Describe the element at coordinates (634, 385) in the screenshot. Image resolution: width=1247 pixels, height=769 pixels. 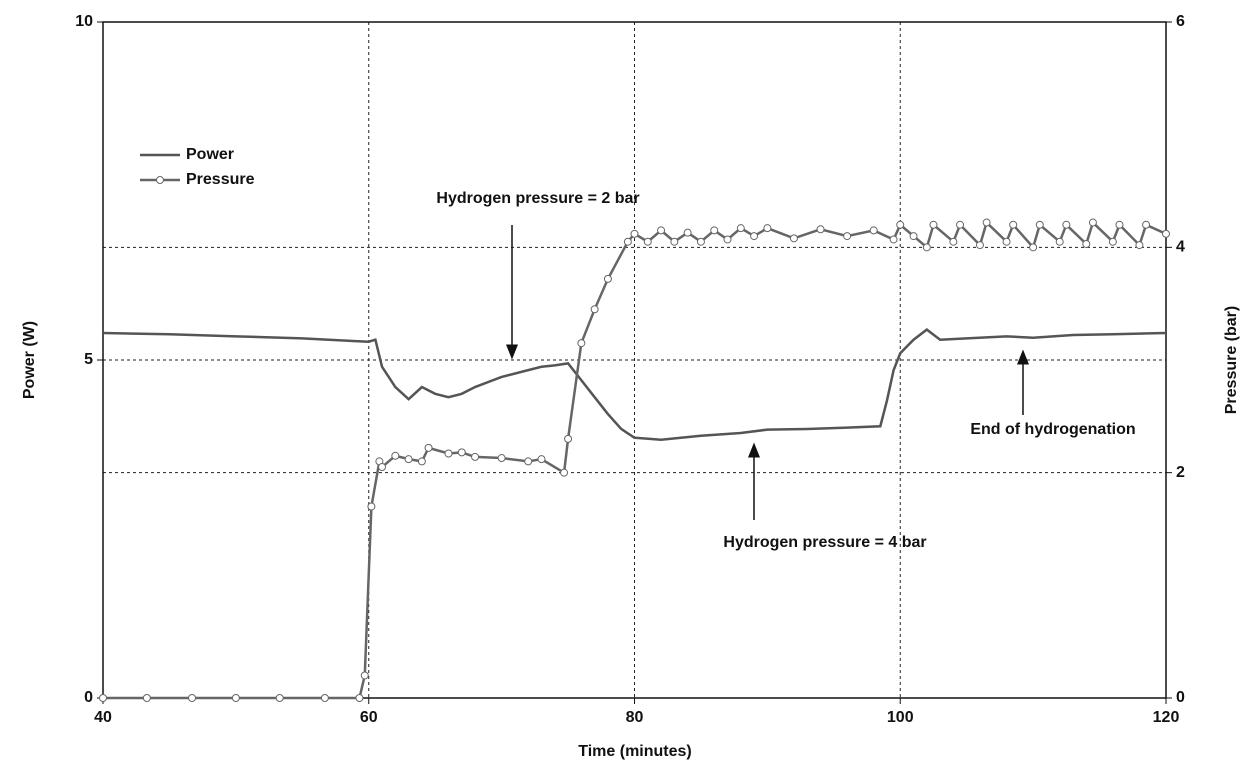
I see `series-line` at that location.